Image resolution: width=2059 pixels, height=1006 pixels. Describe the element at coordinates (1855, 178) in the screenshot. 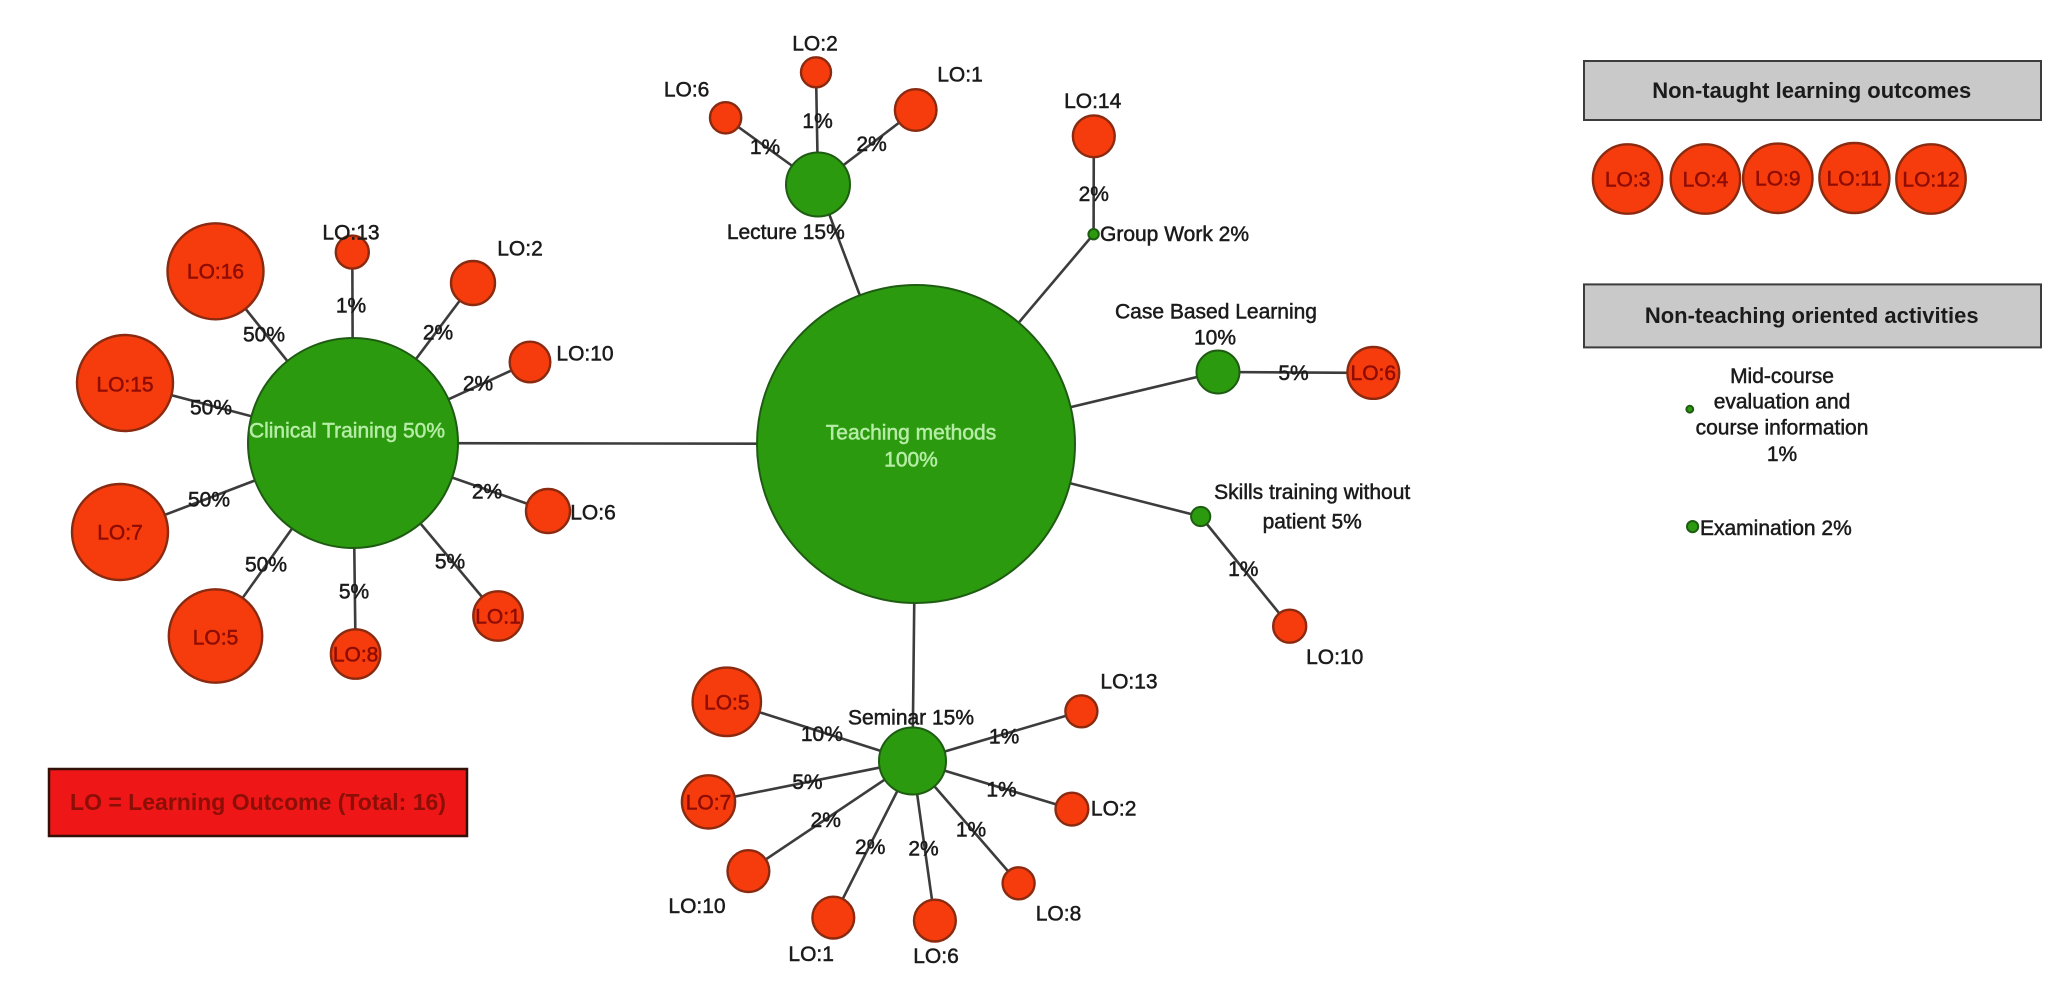

I see `svg-text: LO:11` at that location.